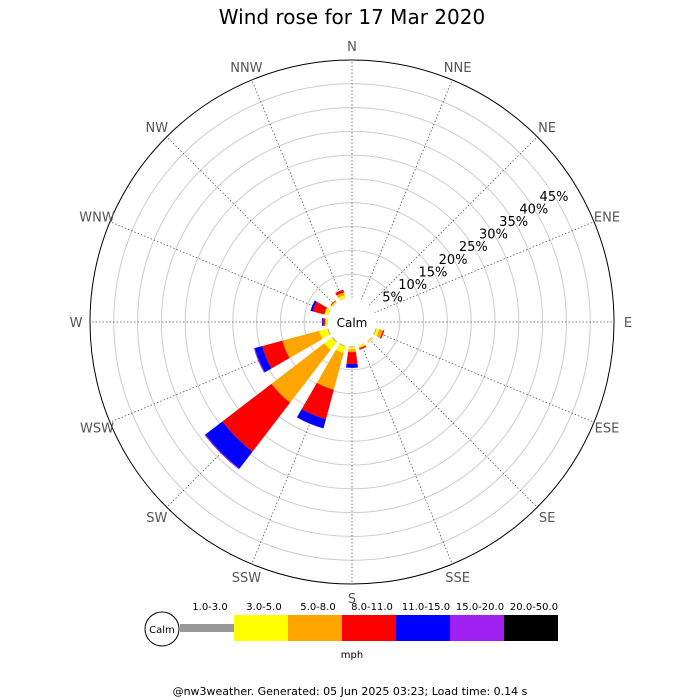 The width and height of the screenshot is (700, 700). Describe the element at coordinates (547, 518) in the screenshot. I see `direction-label-se: SE` at that location.